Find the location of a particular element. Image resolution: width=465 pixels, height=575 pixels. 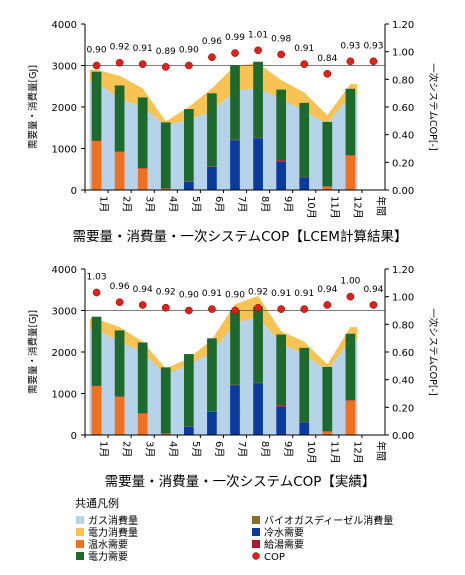

y-tick-label: 3000 is located at coordinates (64, 67).